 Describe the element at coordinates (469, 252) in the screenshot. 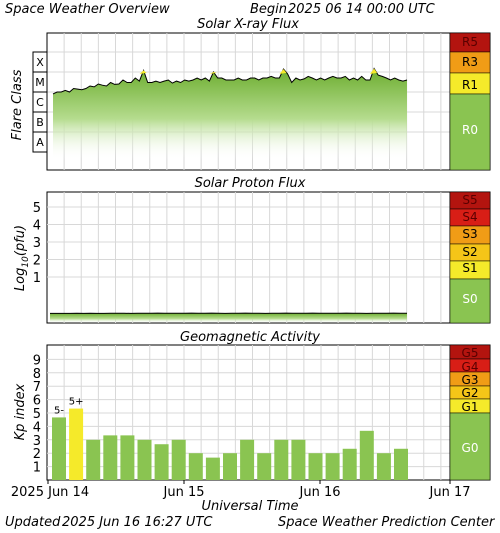

I see `scale-label-s2: S2` at that location.